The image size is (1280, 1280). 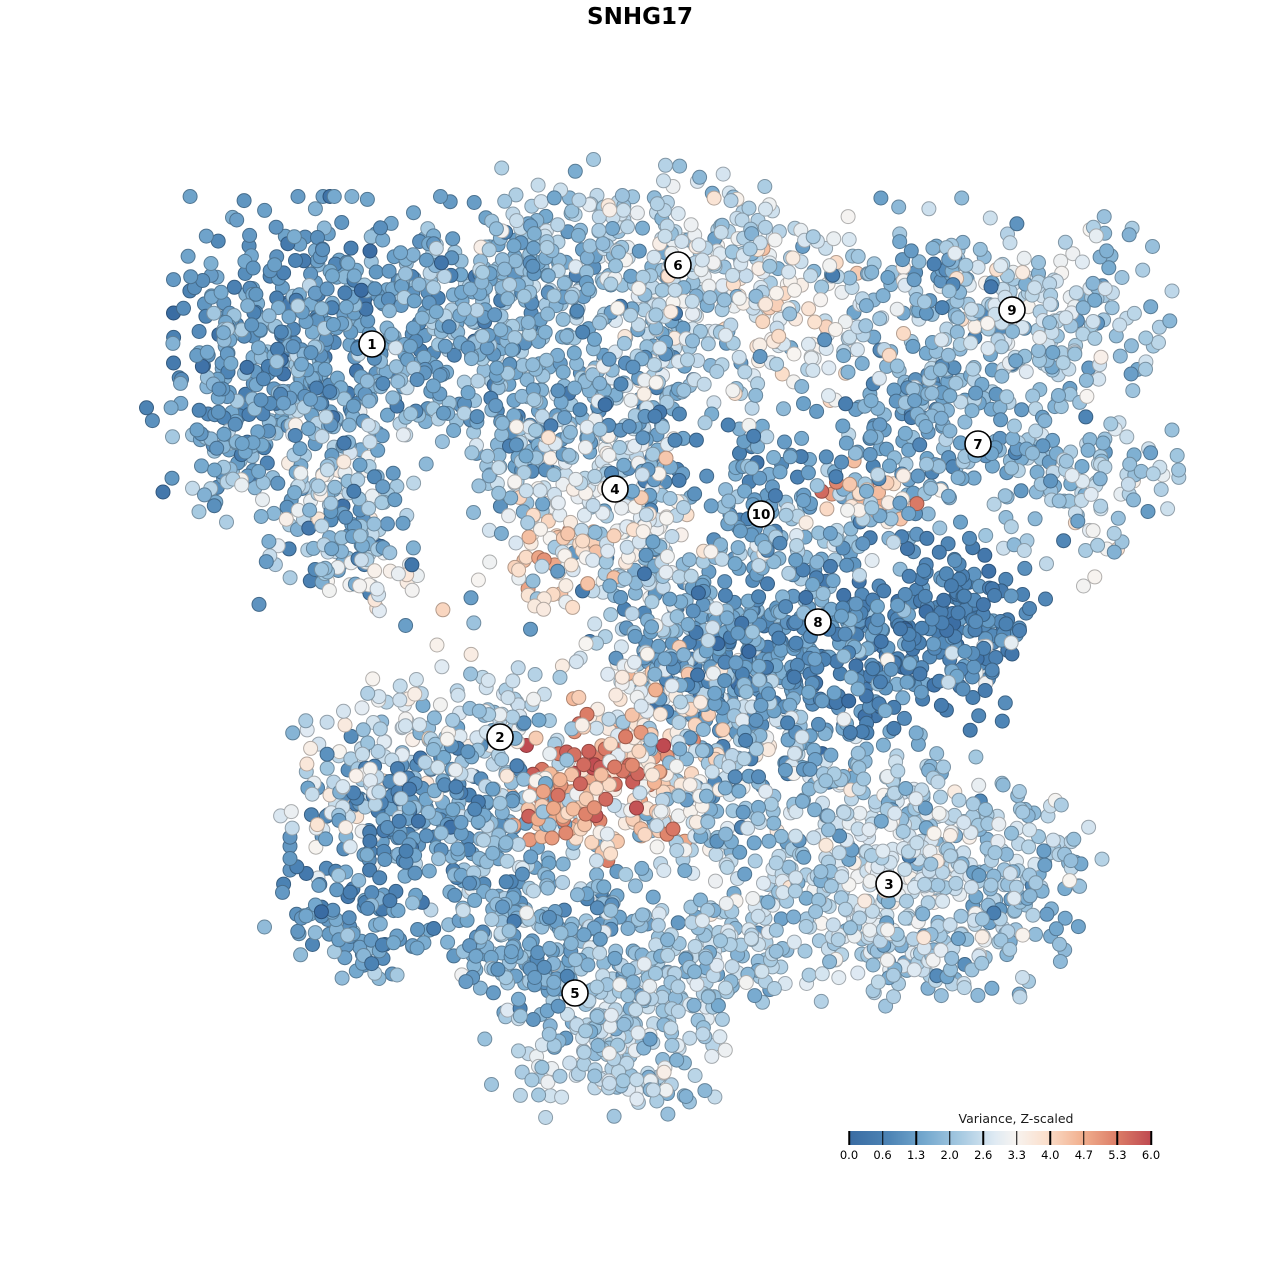 What do you see at coordinates (818, 622) in the screenshot?
I see `cluster-label-8: 8` at bounding box center [818, 622].